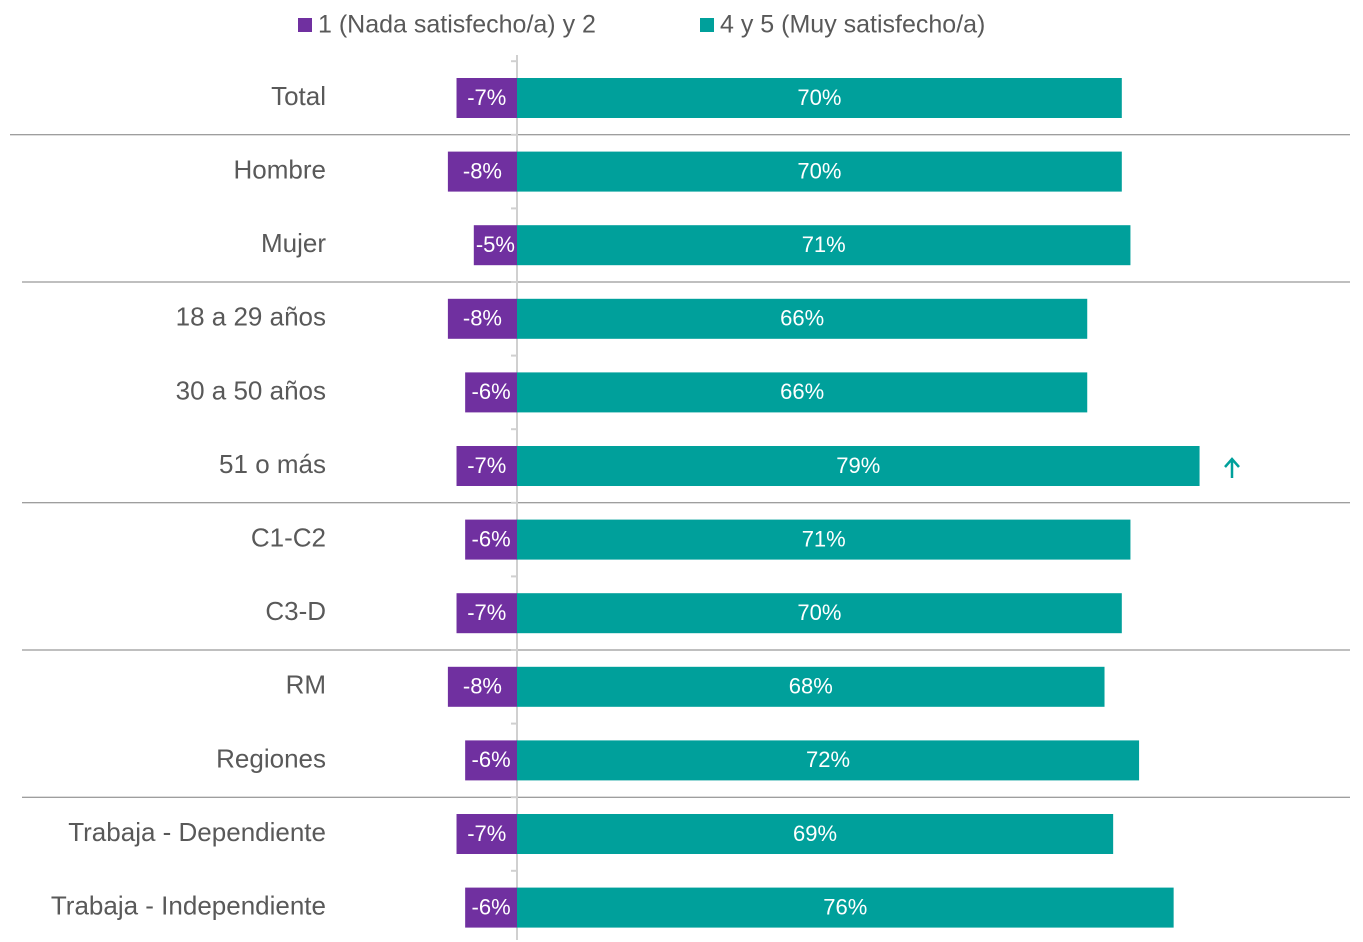 The image size is (1363, 942). What do you see at coordinates (280, 169) in the screenshot?
I see `category-label: Hombre` at bounding box center [280, 169].